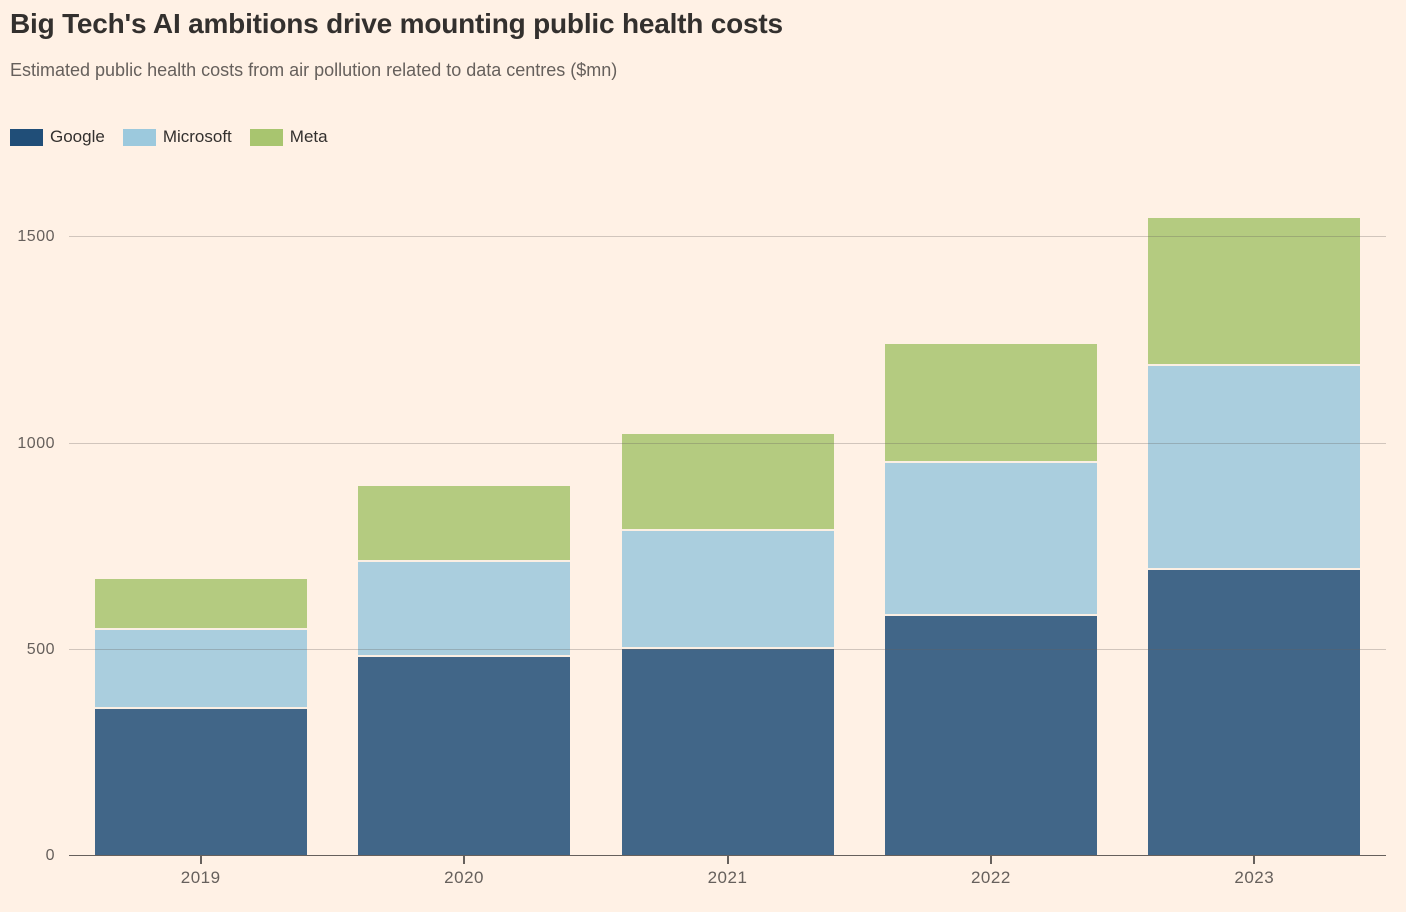 This screenshot has height=912, width=1406. Describe the element at coordinates (1254, 877) in the screenshot. I see `x-axis-label: 2023` at that location.